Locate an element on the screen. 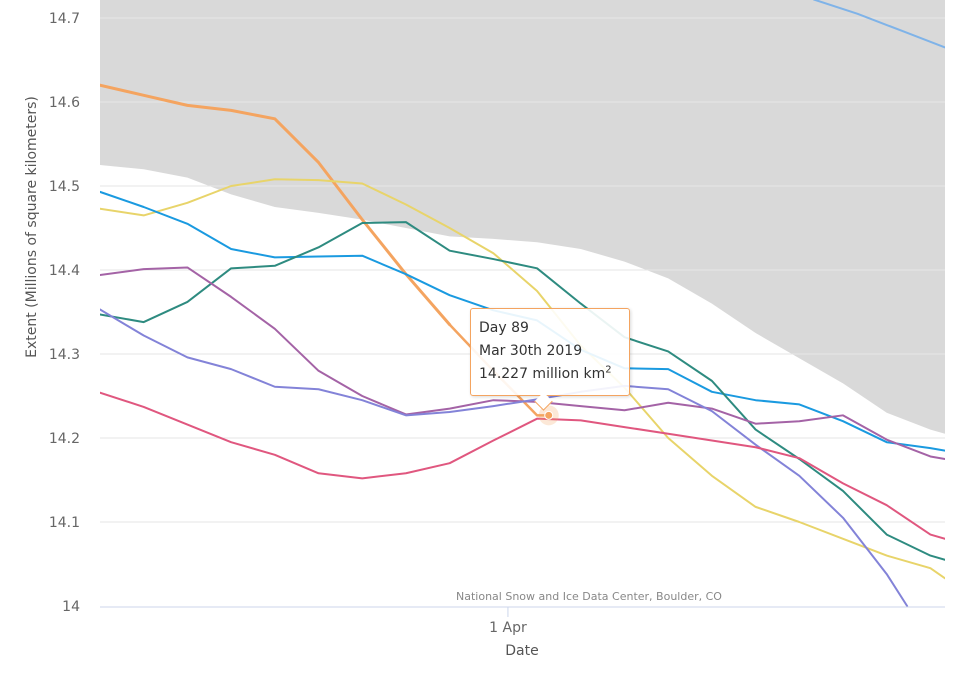 The width and height of the screenshot is (953, 677). y-tick-label: 14.7 is located at coordinates (64, 19).